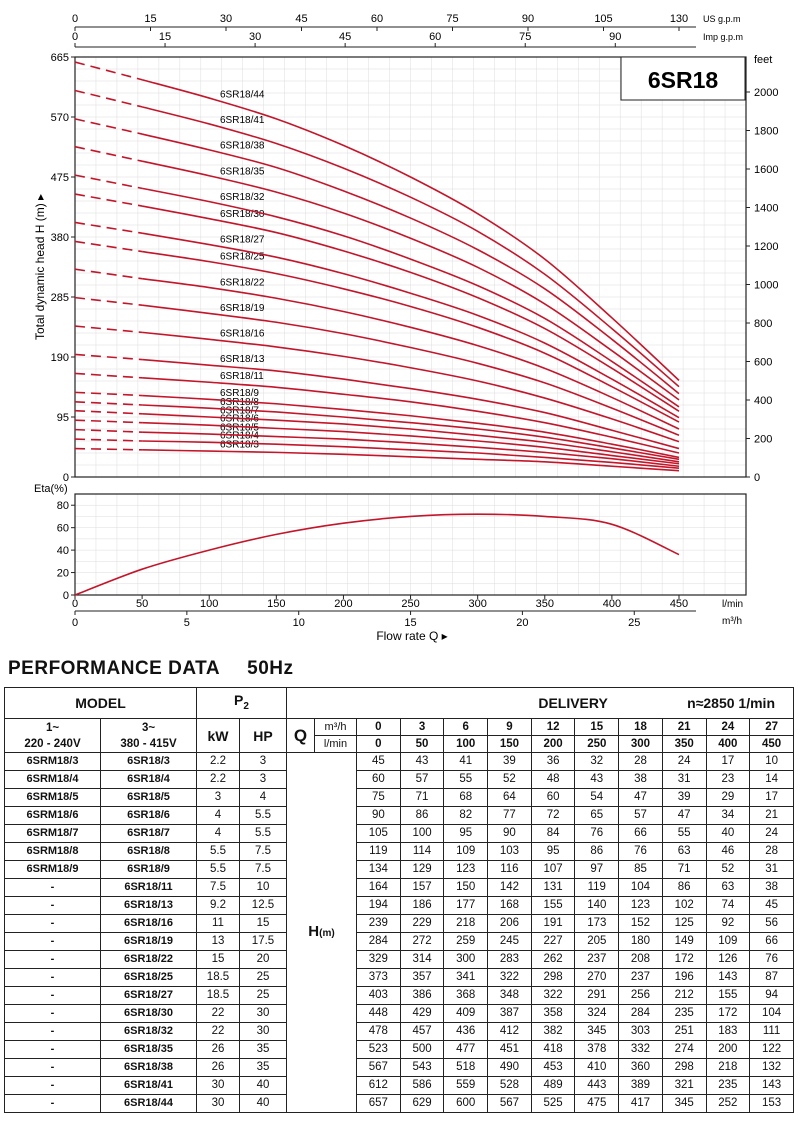  What do you see at coordinates (148, 941) in the screenshot?
I see `model-three-phase: 6SR18/19` at bounding box center [148, 941].